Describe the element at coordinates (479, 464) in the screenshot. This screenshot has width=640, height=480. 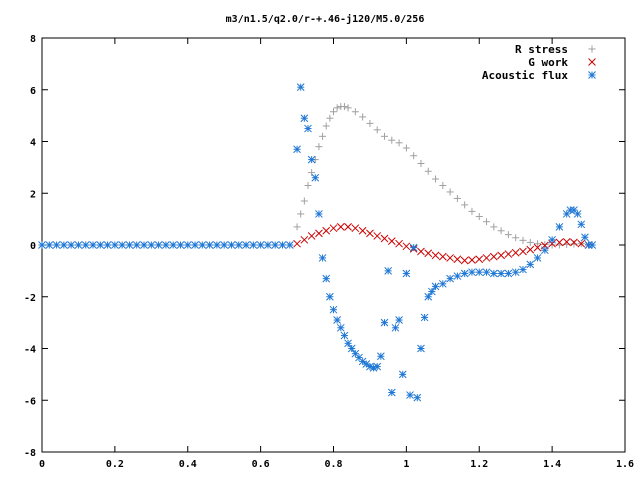
I see `x-tick-label: 1.2` at that location.